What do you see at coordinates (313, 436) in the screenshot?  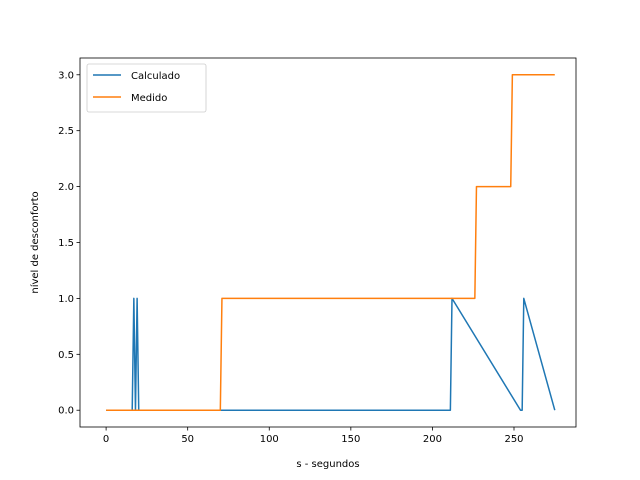 I see `x-axis: 0 50 100 150 200 250` at bounding box center [313, 436].